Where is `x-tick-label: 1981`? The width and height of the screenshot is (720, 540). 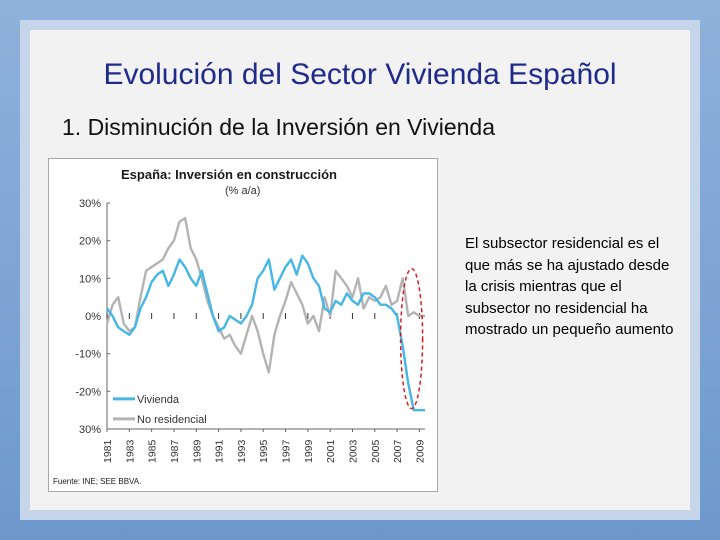
x-tick-label: 1981 is located at coordinates (108, 451).